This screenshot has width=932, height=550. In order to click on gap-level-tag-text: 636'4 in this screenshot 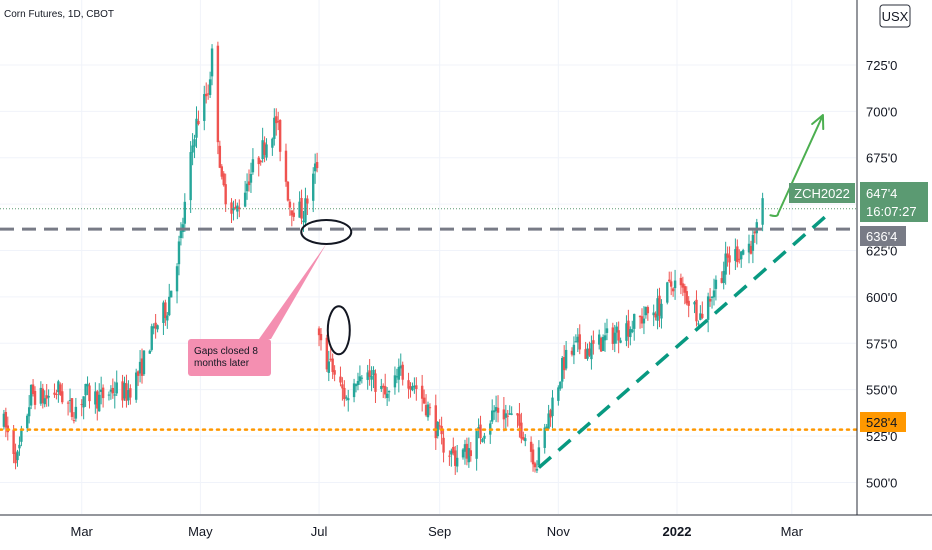, I will do `click(881, 236)`.